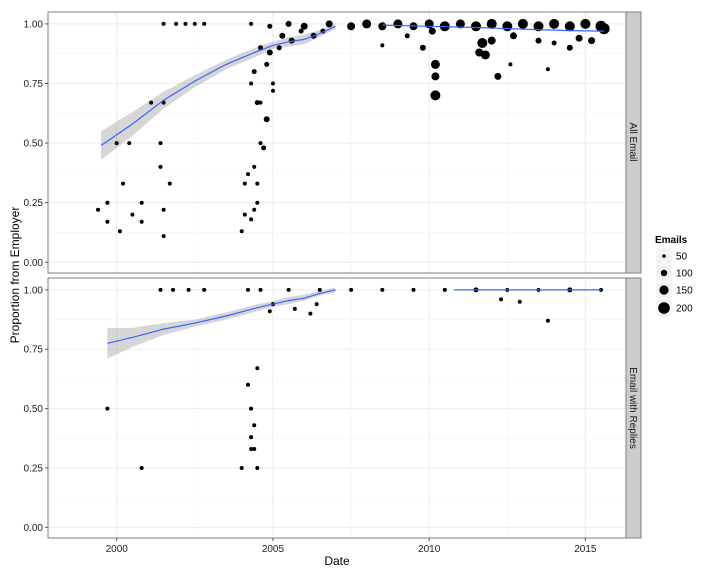 The image size is (720, 576). Describe the element at coordinates (664, 308) in the screenshot. I see `legend-size-swatch` at that location.